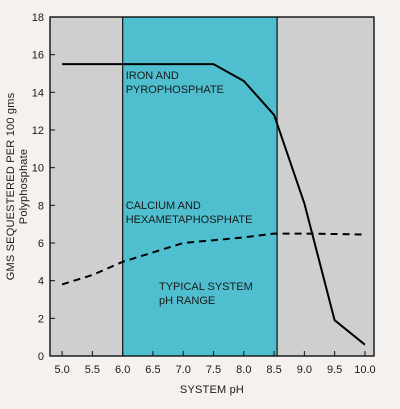 The width and height of the screenshot is (400, 409). What do you see at coordinates (41, 357) in the screenshot?
I see `y-tick-label: 0` at bounding box center [41, 357].